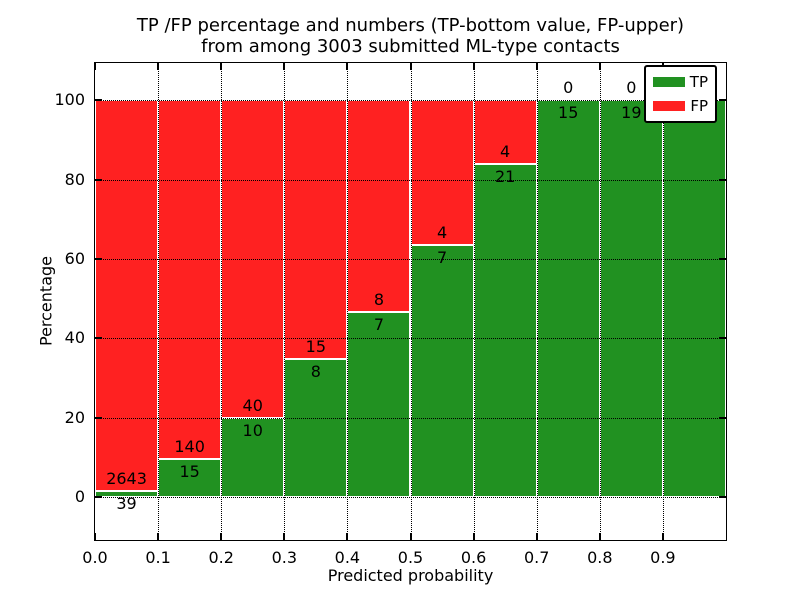 Image resolution: width=800 pixels, height=600 pixels. Describe the element at coordinates (663, 557) in the screenshot. I see `x-tick-label: 0.9` at that location.